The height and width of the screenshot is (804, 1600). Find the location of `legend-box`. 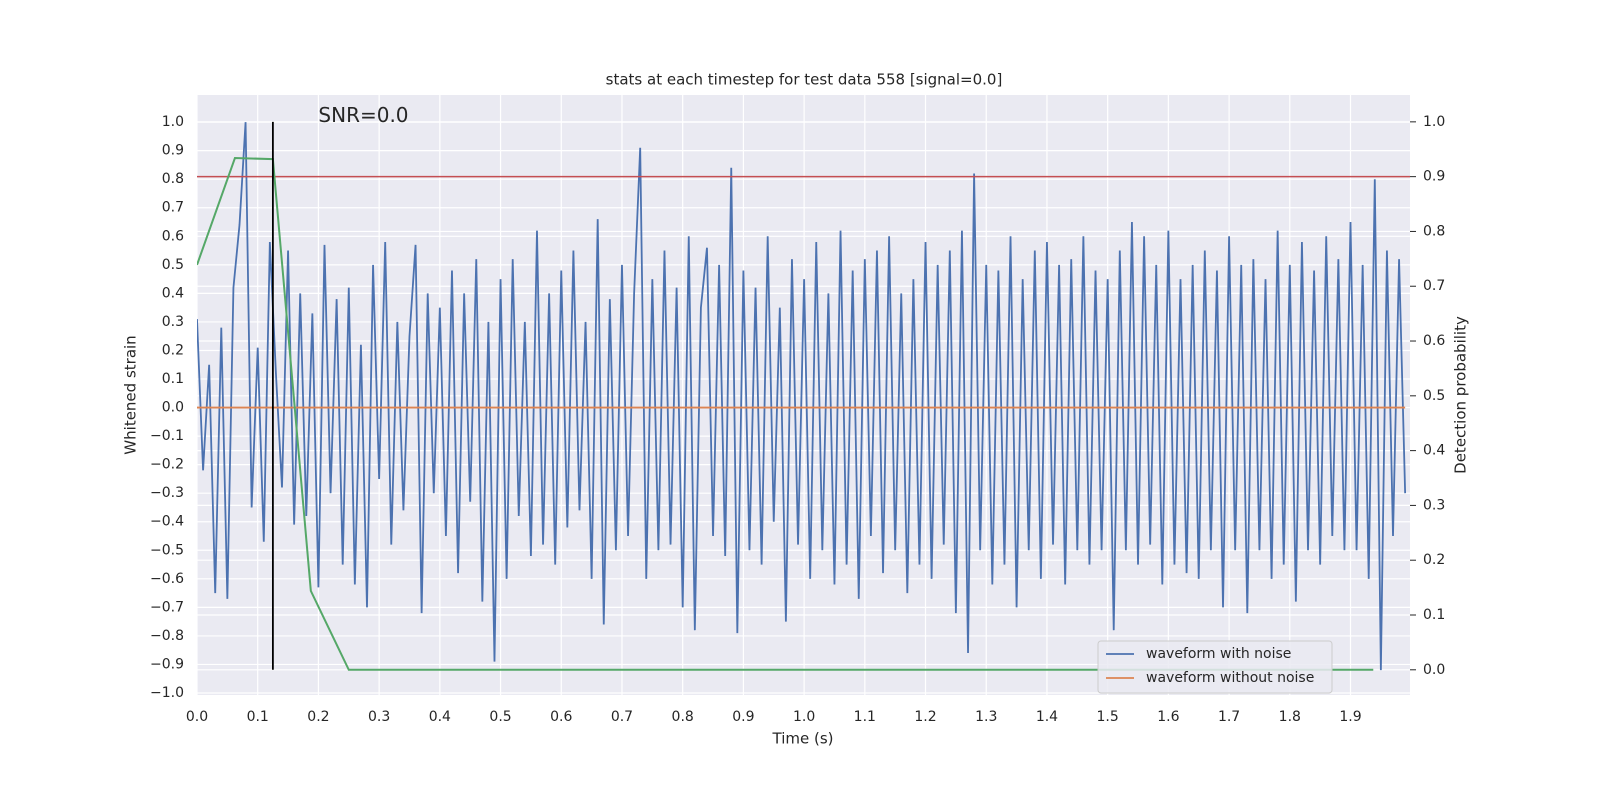

legend-box is located at coordinates (1215, 667).